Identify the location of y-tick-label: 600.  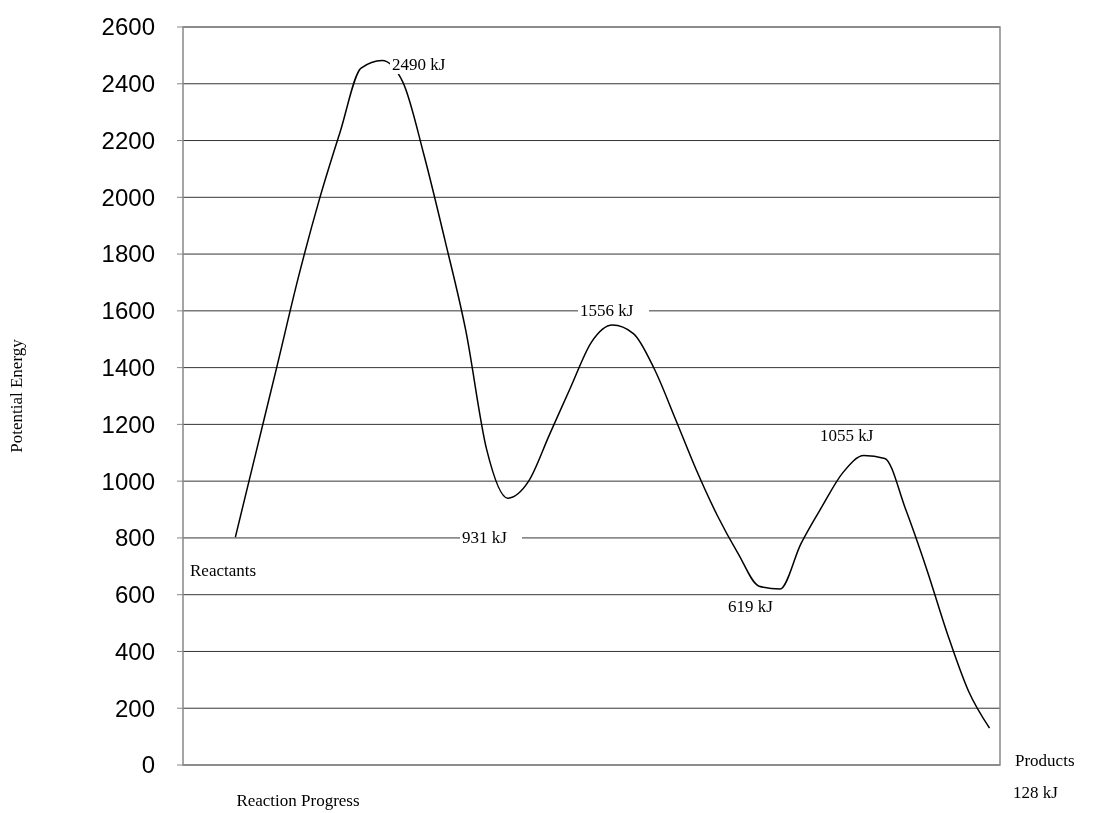
(134, 595).